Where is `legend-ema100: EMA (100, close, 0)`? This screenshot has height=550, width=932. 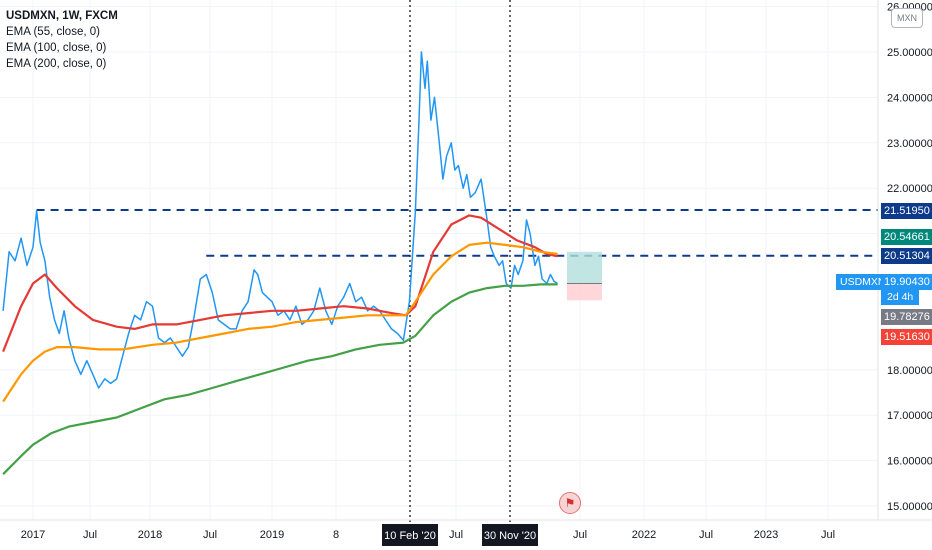 legend-ema100: EMA (100, close, 0) is located at coordinates (56, 48).